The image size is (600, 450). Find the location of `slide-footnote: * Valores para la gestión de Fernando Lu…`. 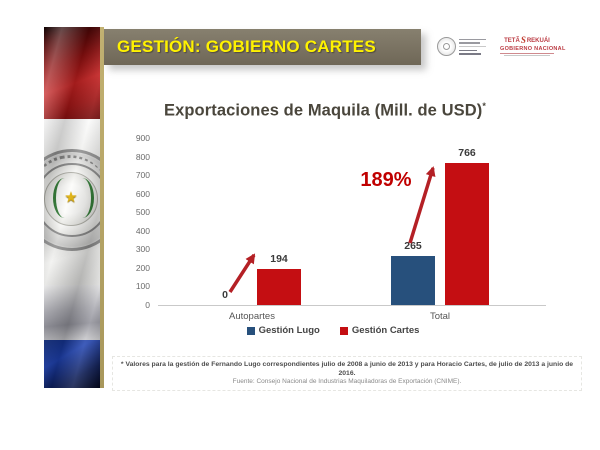

slide-footnote: * Valores para la gestión de Fernando Lu… is located at coordinates (347, 374).